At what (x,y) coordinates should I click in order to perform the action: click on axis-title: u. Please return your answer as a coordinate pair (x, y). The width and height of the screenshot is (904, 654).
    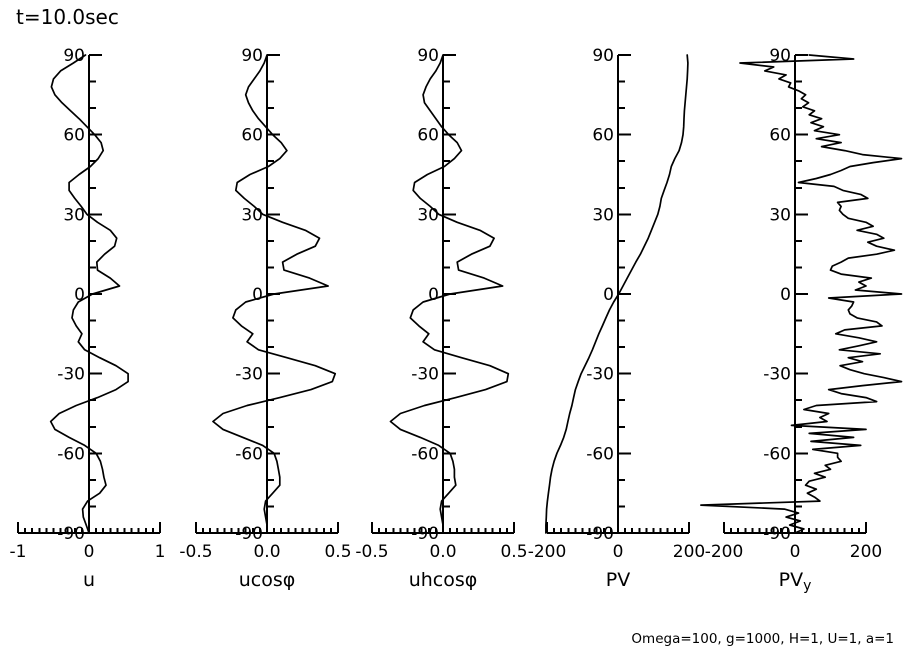
    Looking at the image, I should click on (89, 580).